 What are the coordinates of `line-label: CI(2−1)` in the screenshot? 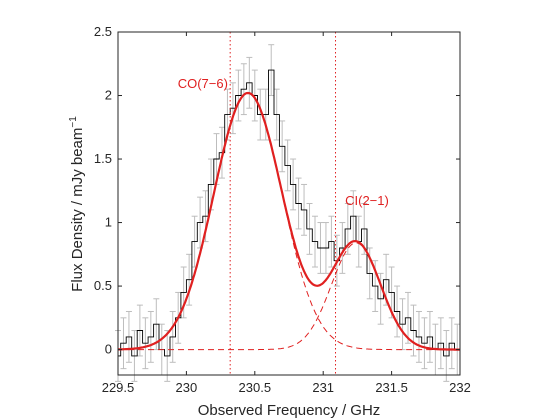 It's located at (367, 200).